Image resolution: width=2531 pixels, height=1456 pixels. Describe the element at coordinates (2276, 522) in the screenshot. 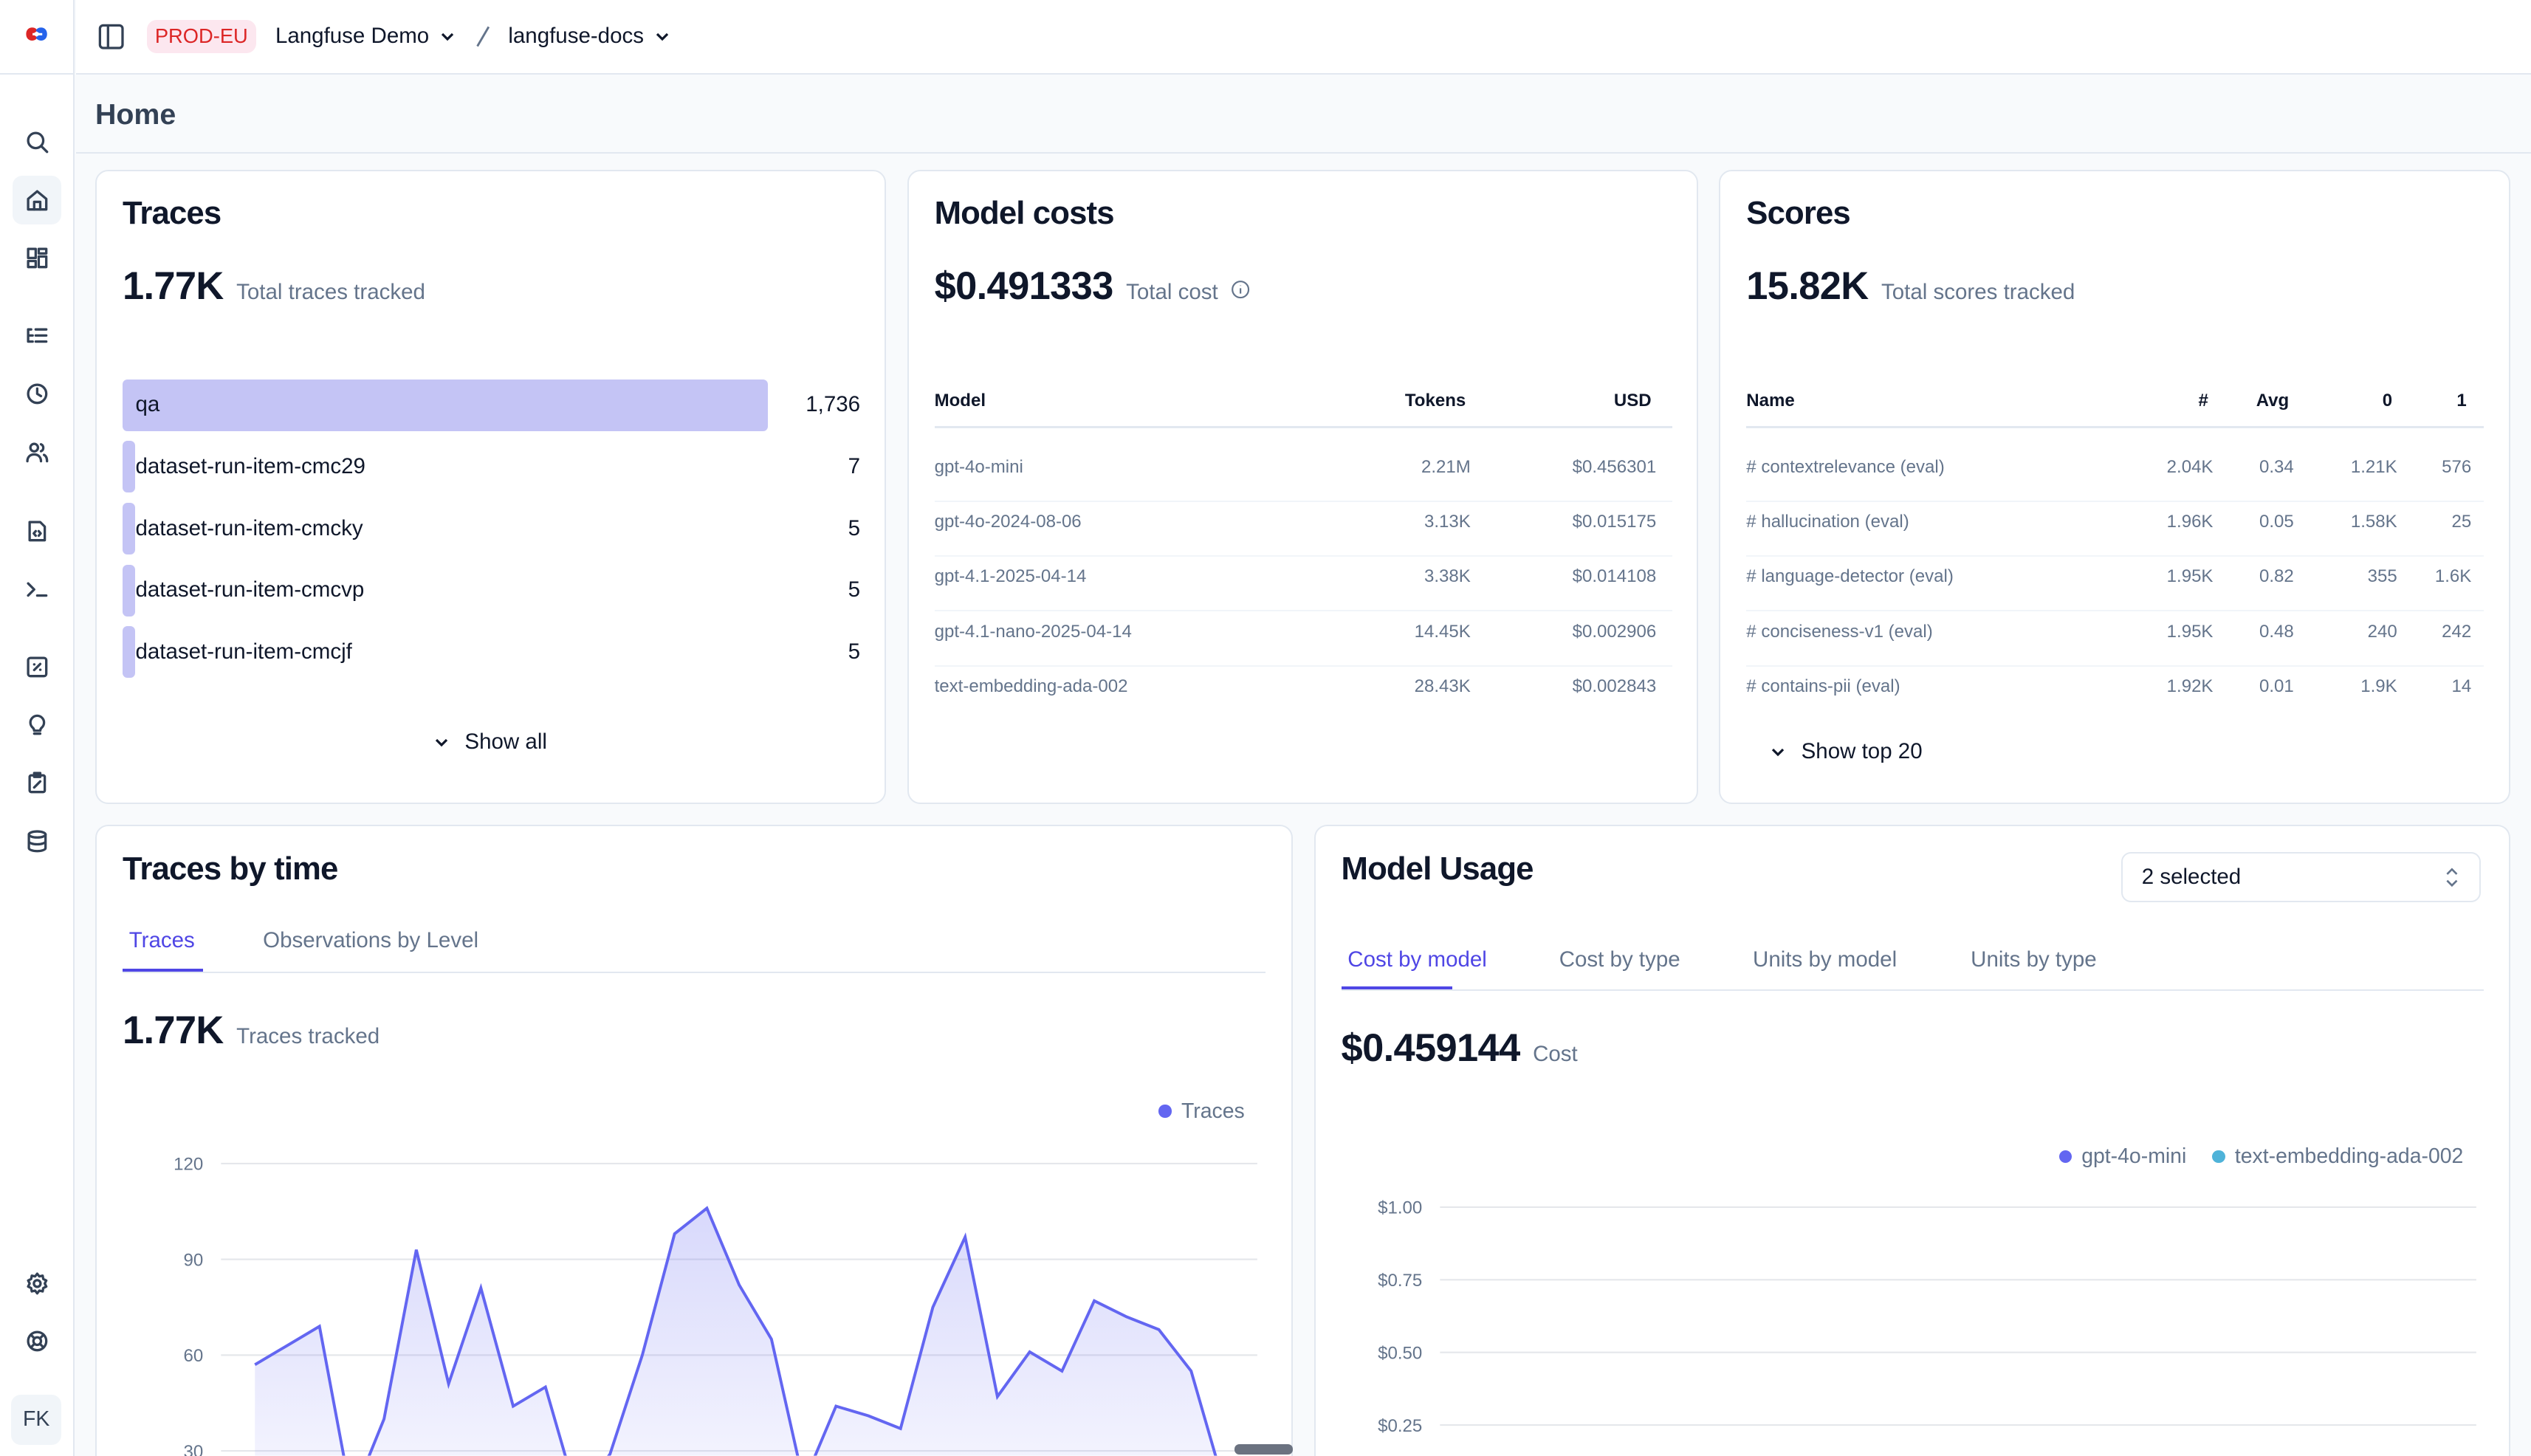

I see `table-cell: 0.05` at that location.